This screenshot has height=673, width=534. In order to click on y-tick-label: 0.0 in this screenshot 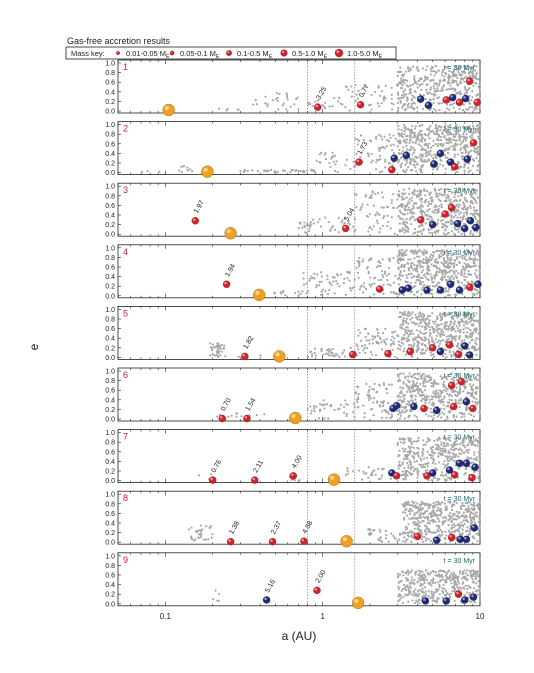, I will do `click(110, 296)`.